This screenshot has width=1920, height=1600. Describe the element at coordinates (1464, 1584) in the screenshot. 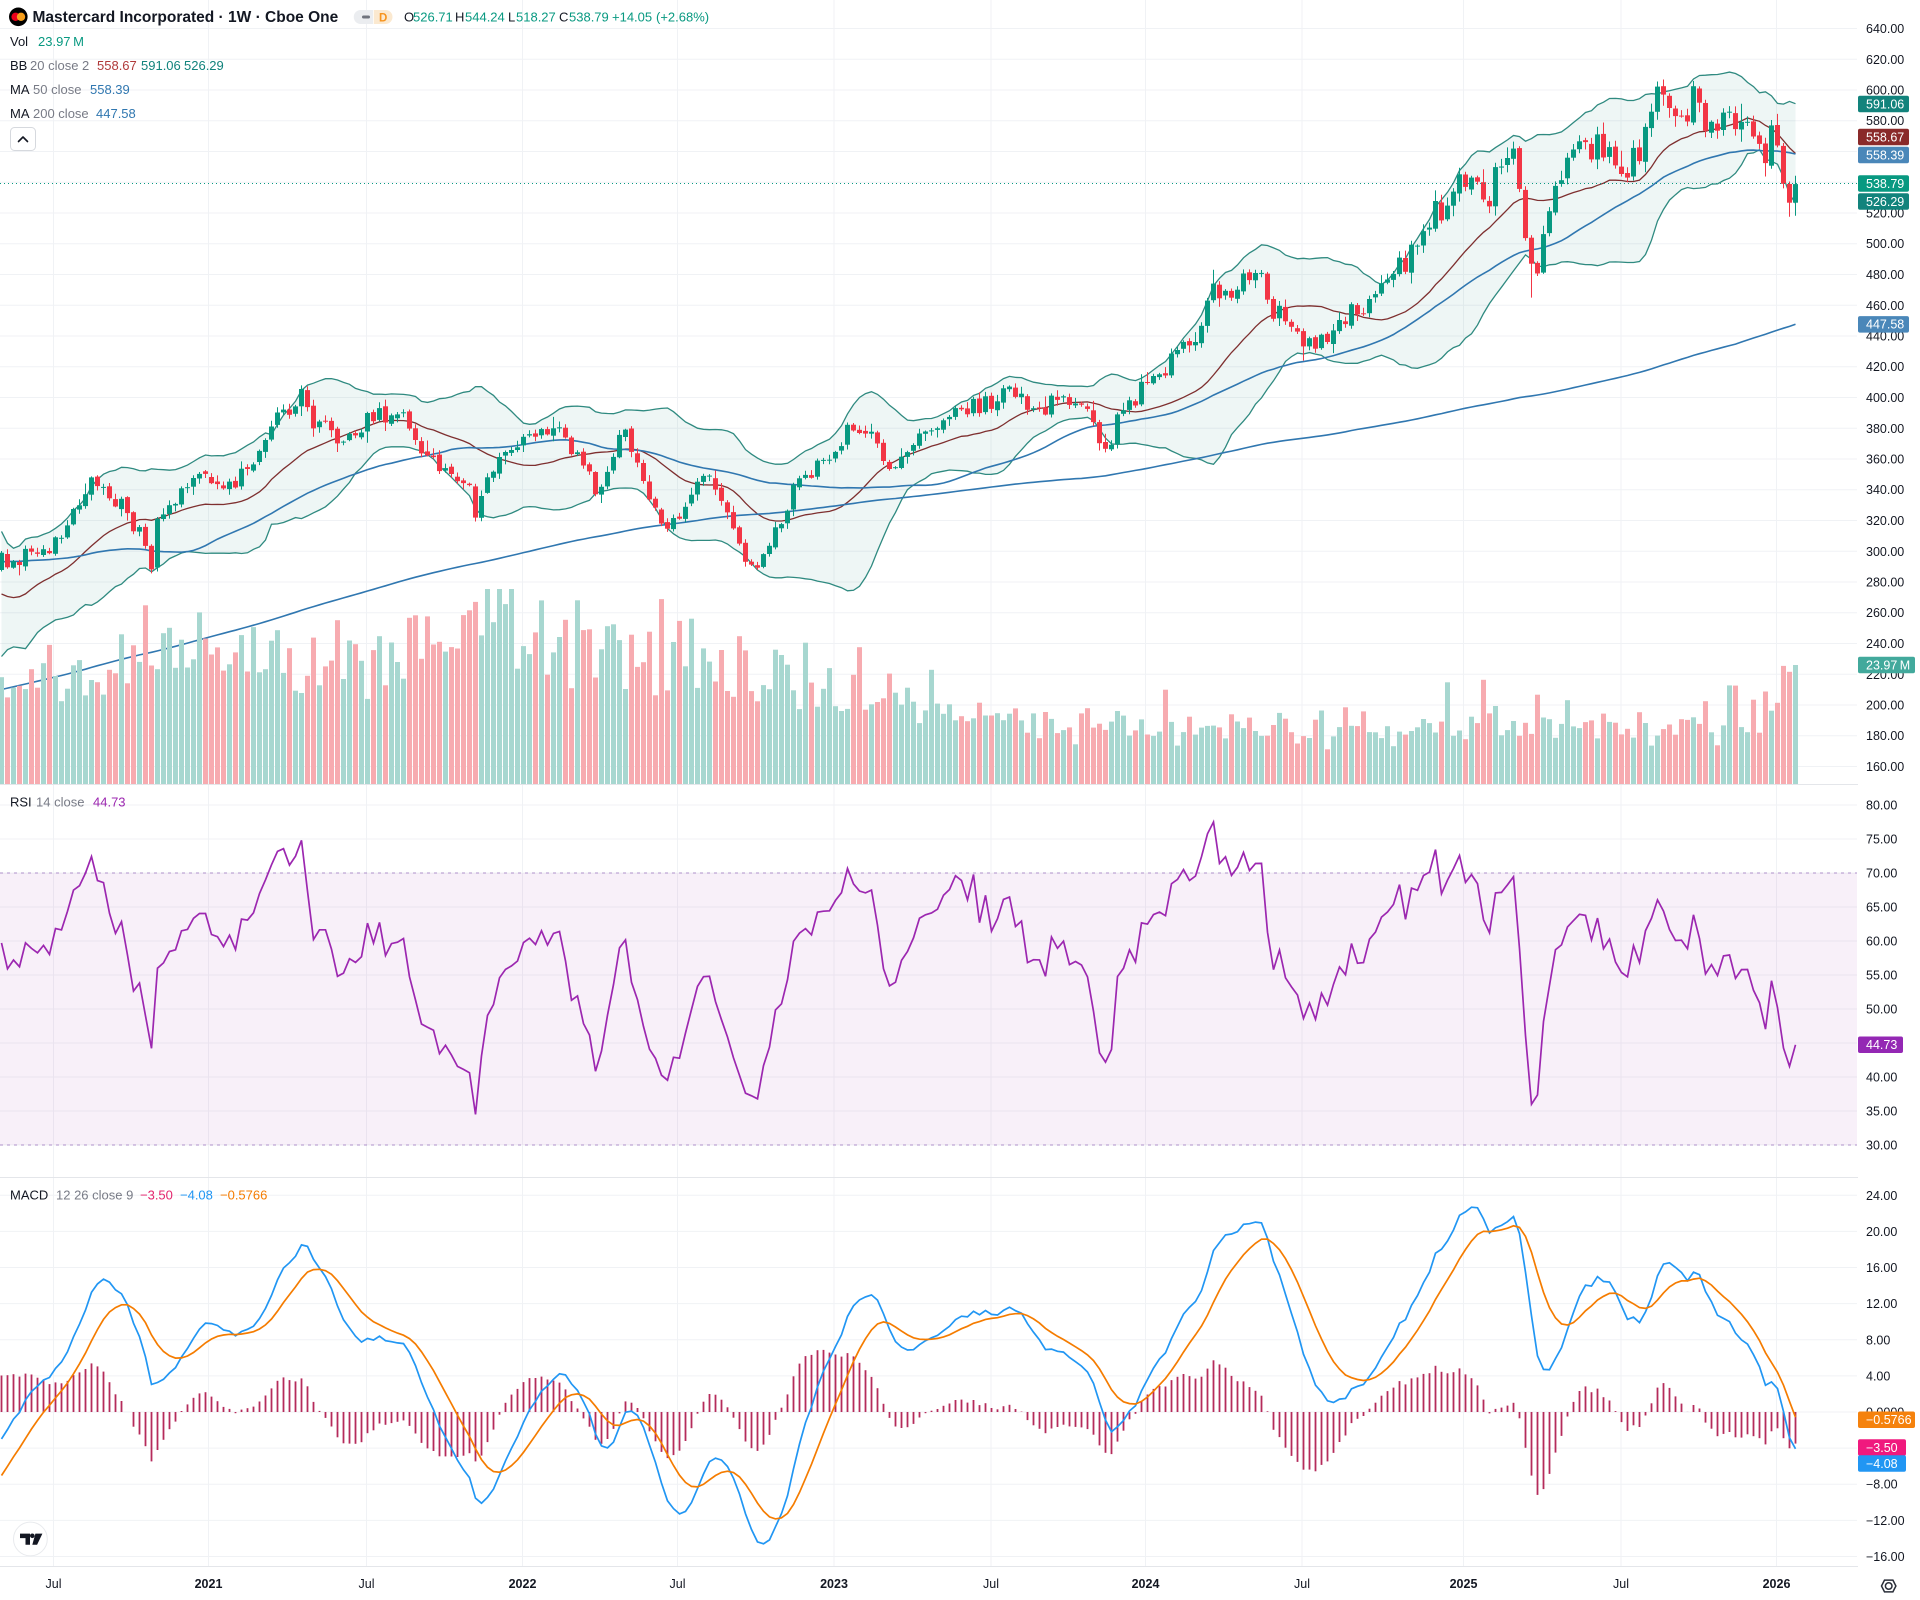

I see `svg-text: 2025` at that location.